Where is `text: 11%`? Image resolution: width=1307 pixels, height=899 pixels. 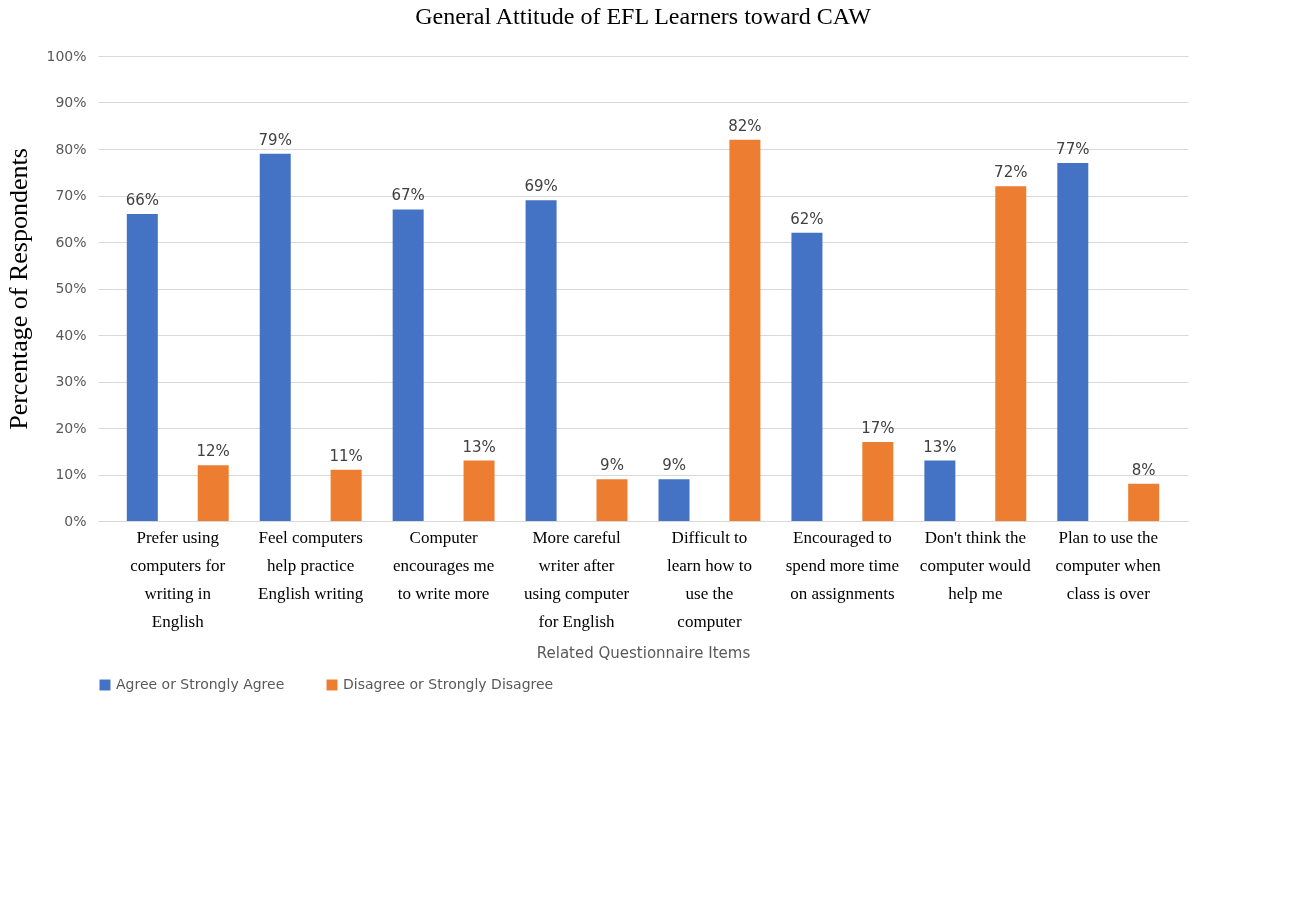 text: 11% is located at coordinates (346, 455).